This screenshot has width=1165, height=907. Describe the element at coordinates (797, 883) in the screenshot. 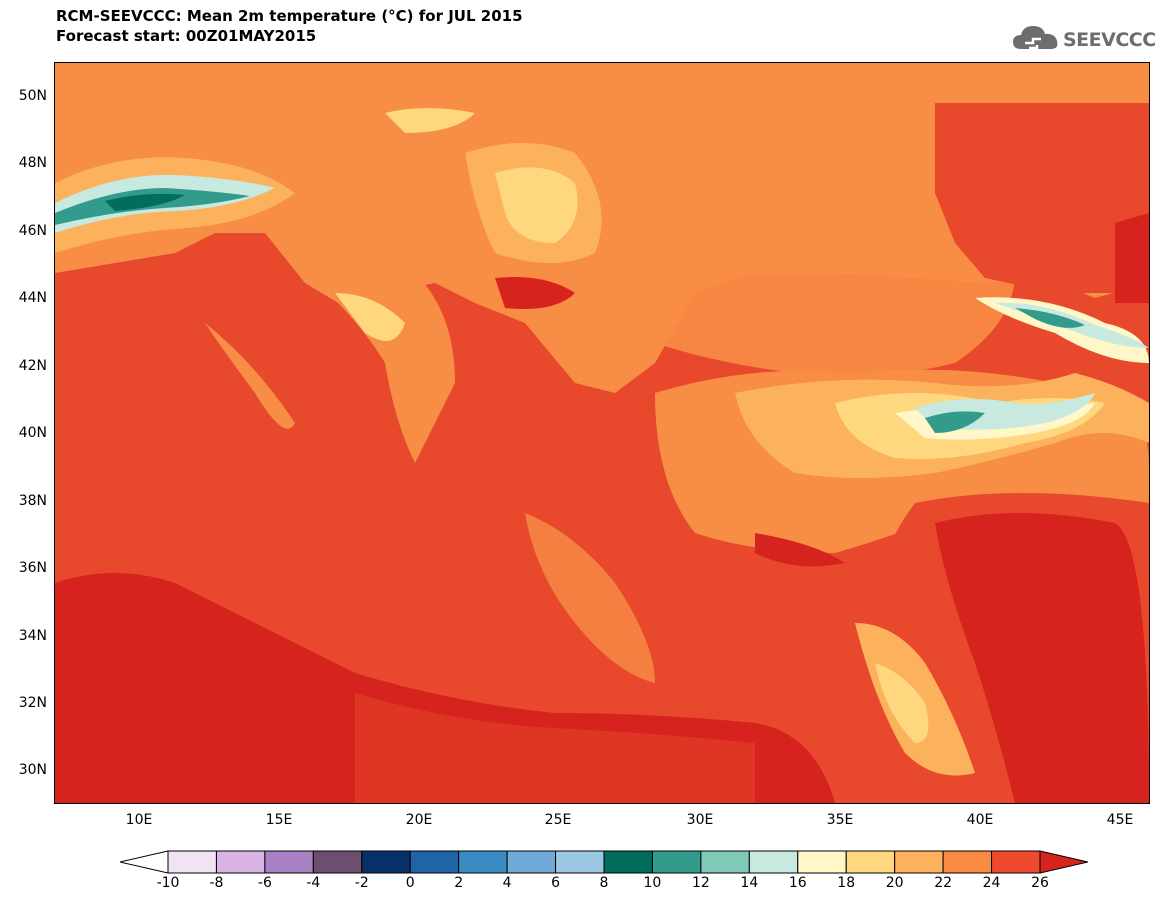

I see `colorbar-tick-label: 16` at that location.